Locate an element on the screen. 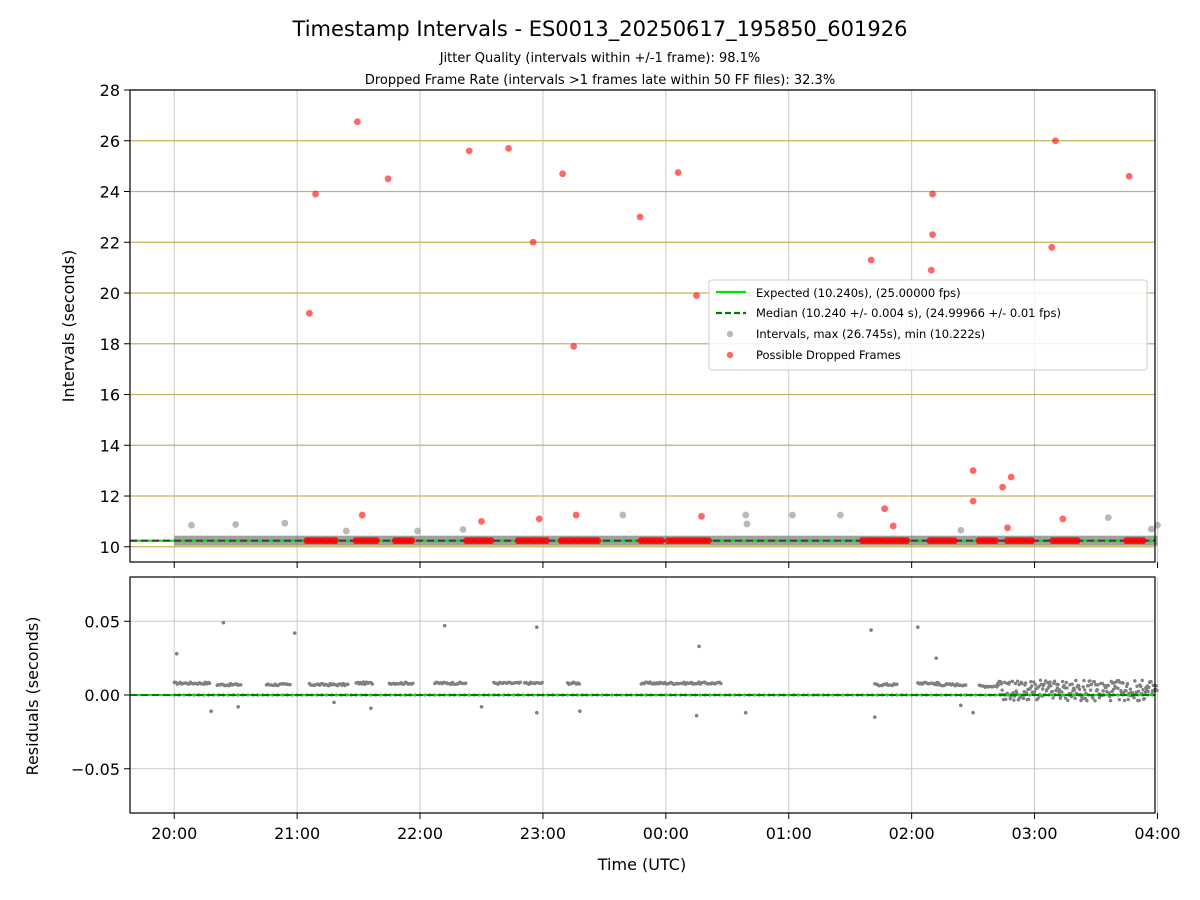  residuals-marks is located at coordinates (644, 669).